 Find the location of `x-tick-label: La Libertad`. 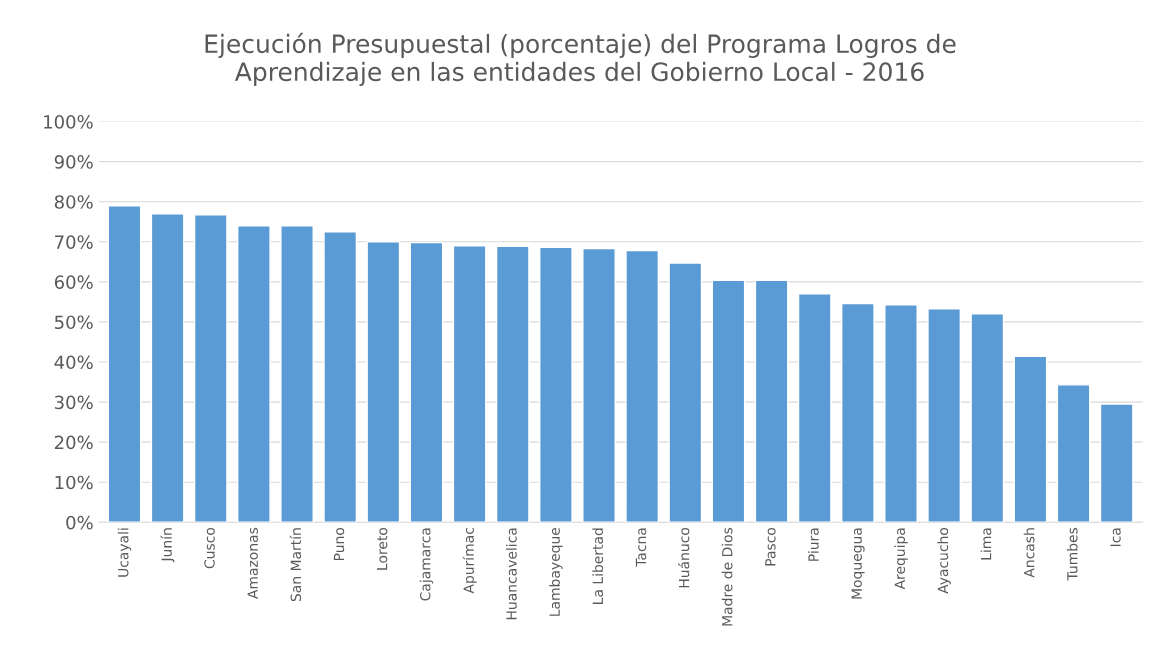

x-tick-label: La Libertad is located at coordinates (598, 566).